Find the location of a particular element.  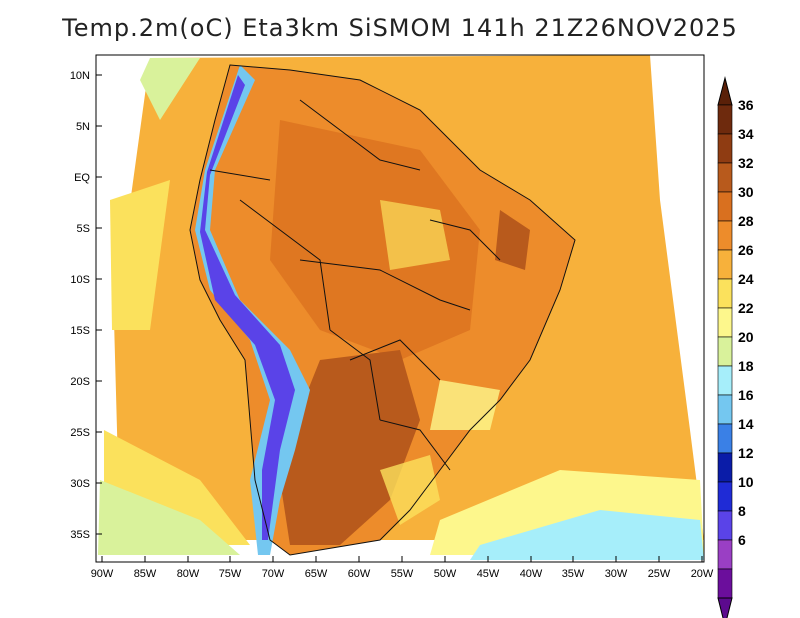

lon-label: 65W is located at coordinates (316, 574).